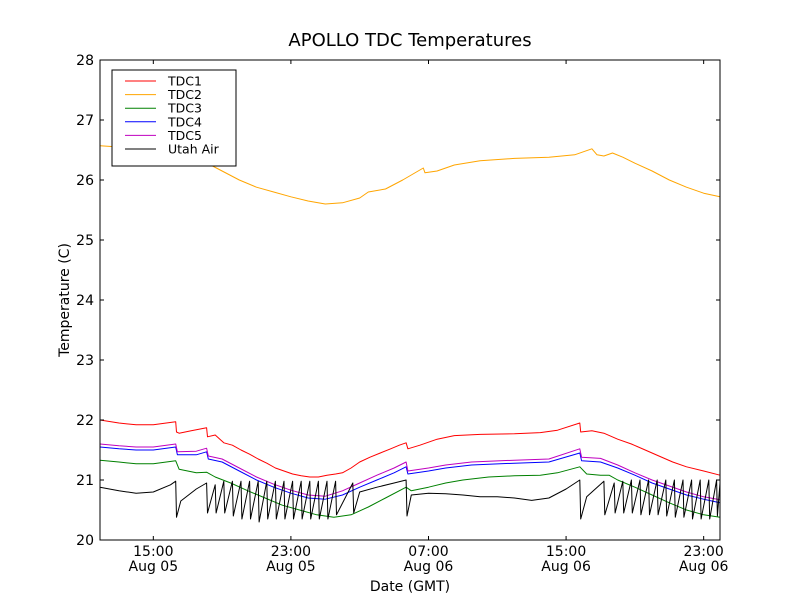 The height and width of the screenshot is (600, 800). Describe the element at coordinates (410, 501) in the screenshot. I see `series-line-utah-air` at that location.